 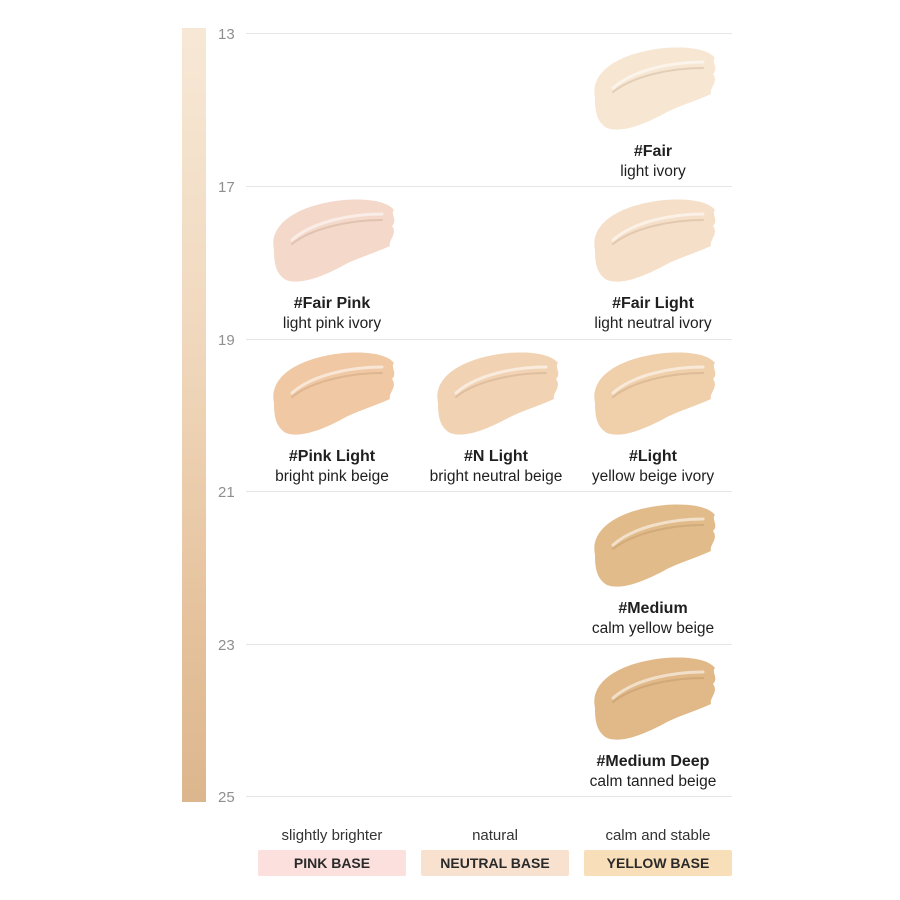 I want to click on shade-description: light pink ivory, so click(x=332, y=323).